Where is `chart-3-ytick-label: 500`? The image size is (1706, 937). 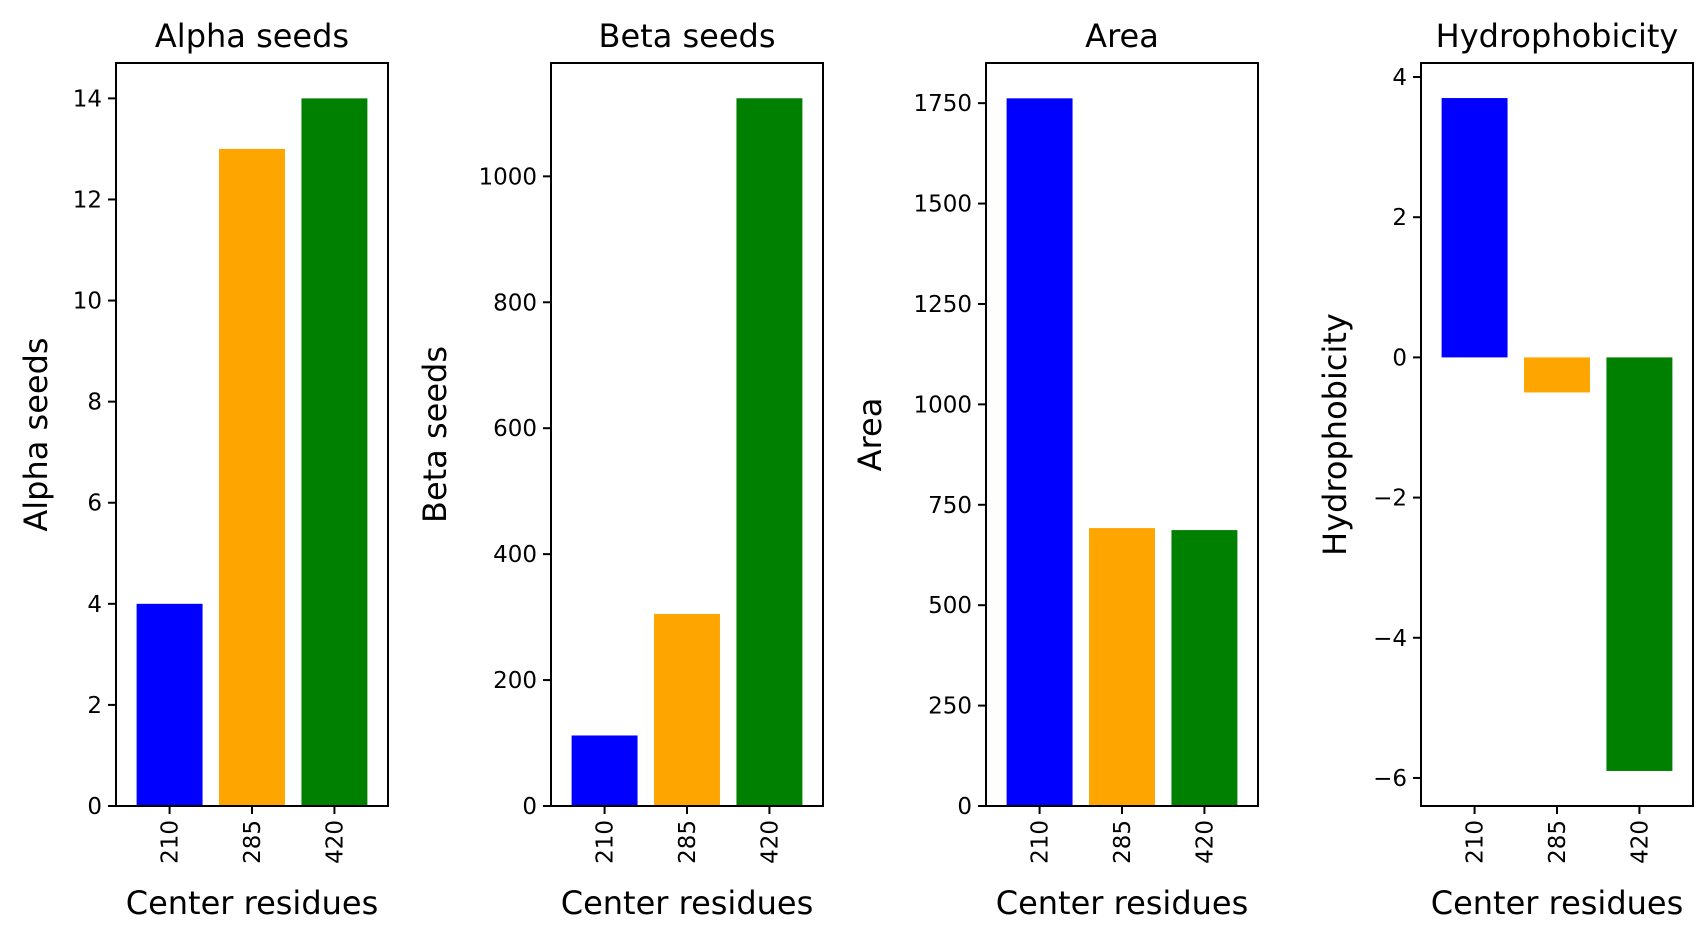 chart-3-ytick-label: 500 is located at coordinates (950, 606).